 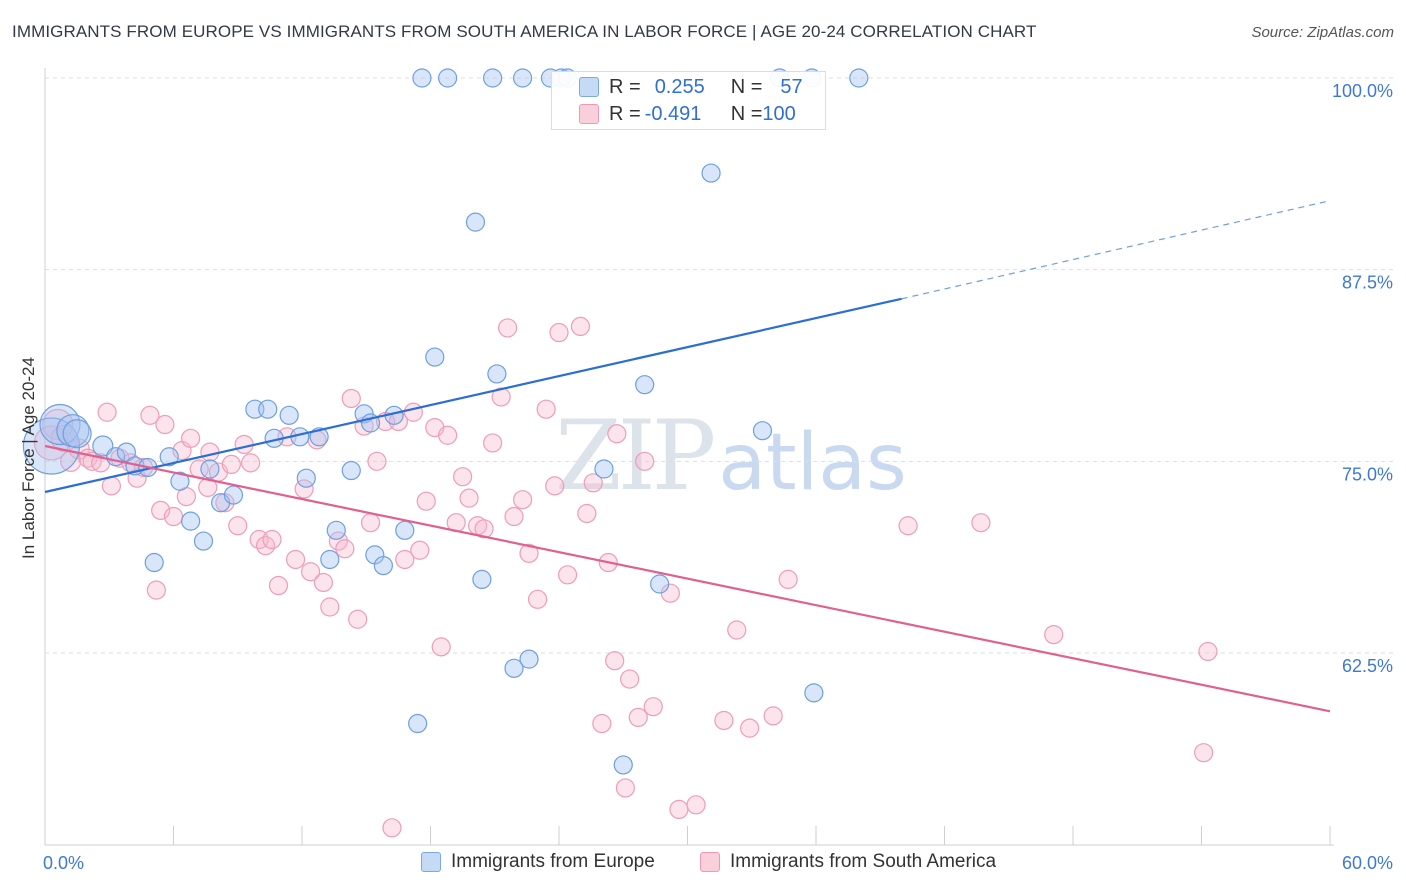 I want to click on y-axis-label: In Labor Force | Age 20-24, so click(x=28, y=458).